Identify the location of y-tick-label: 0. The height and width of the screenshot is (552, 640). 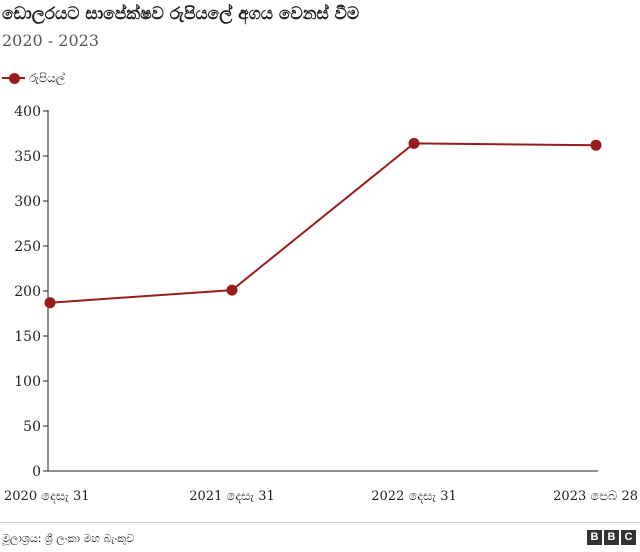
(36, 472).